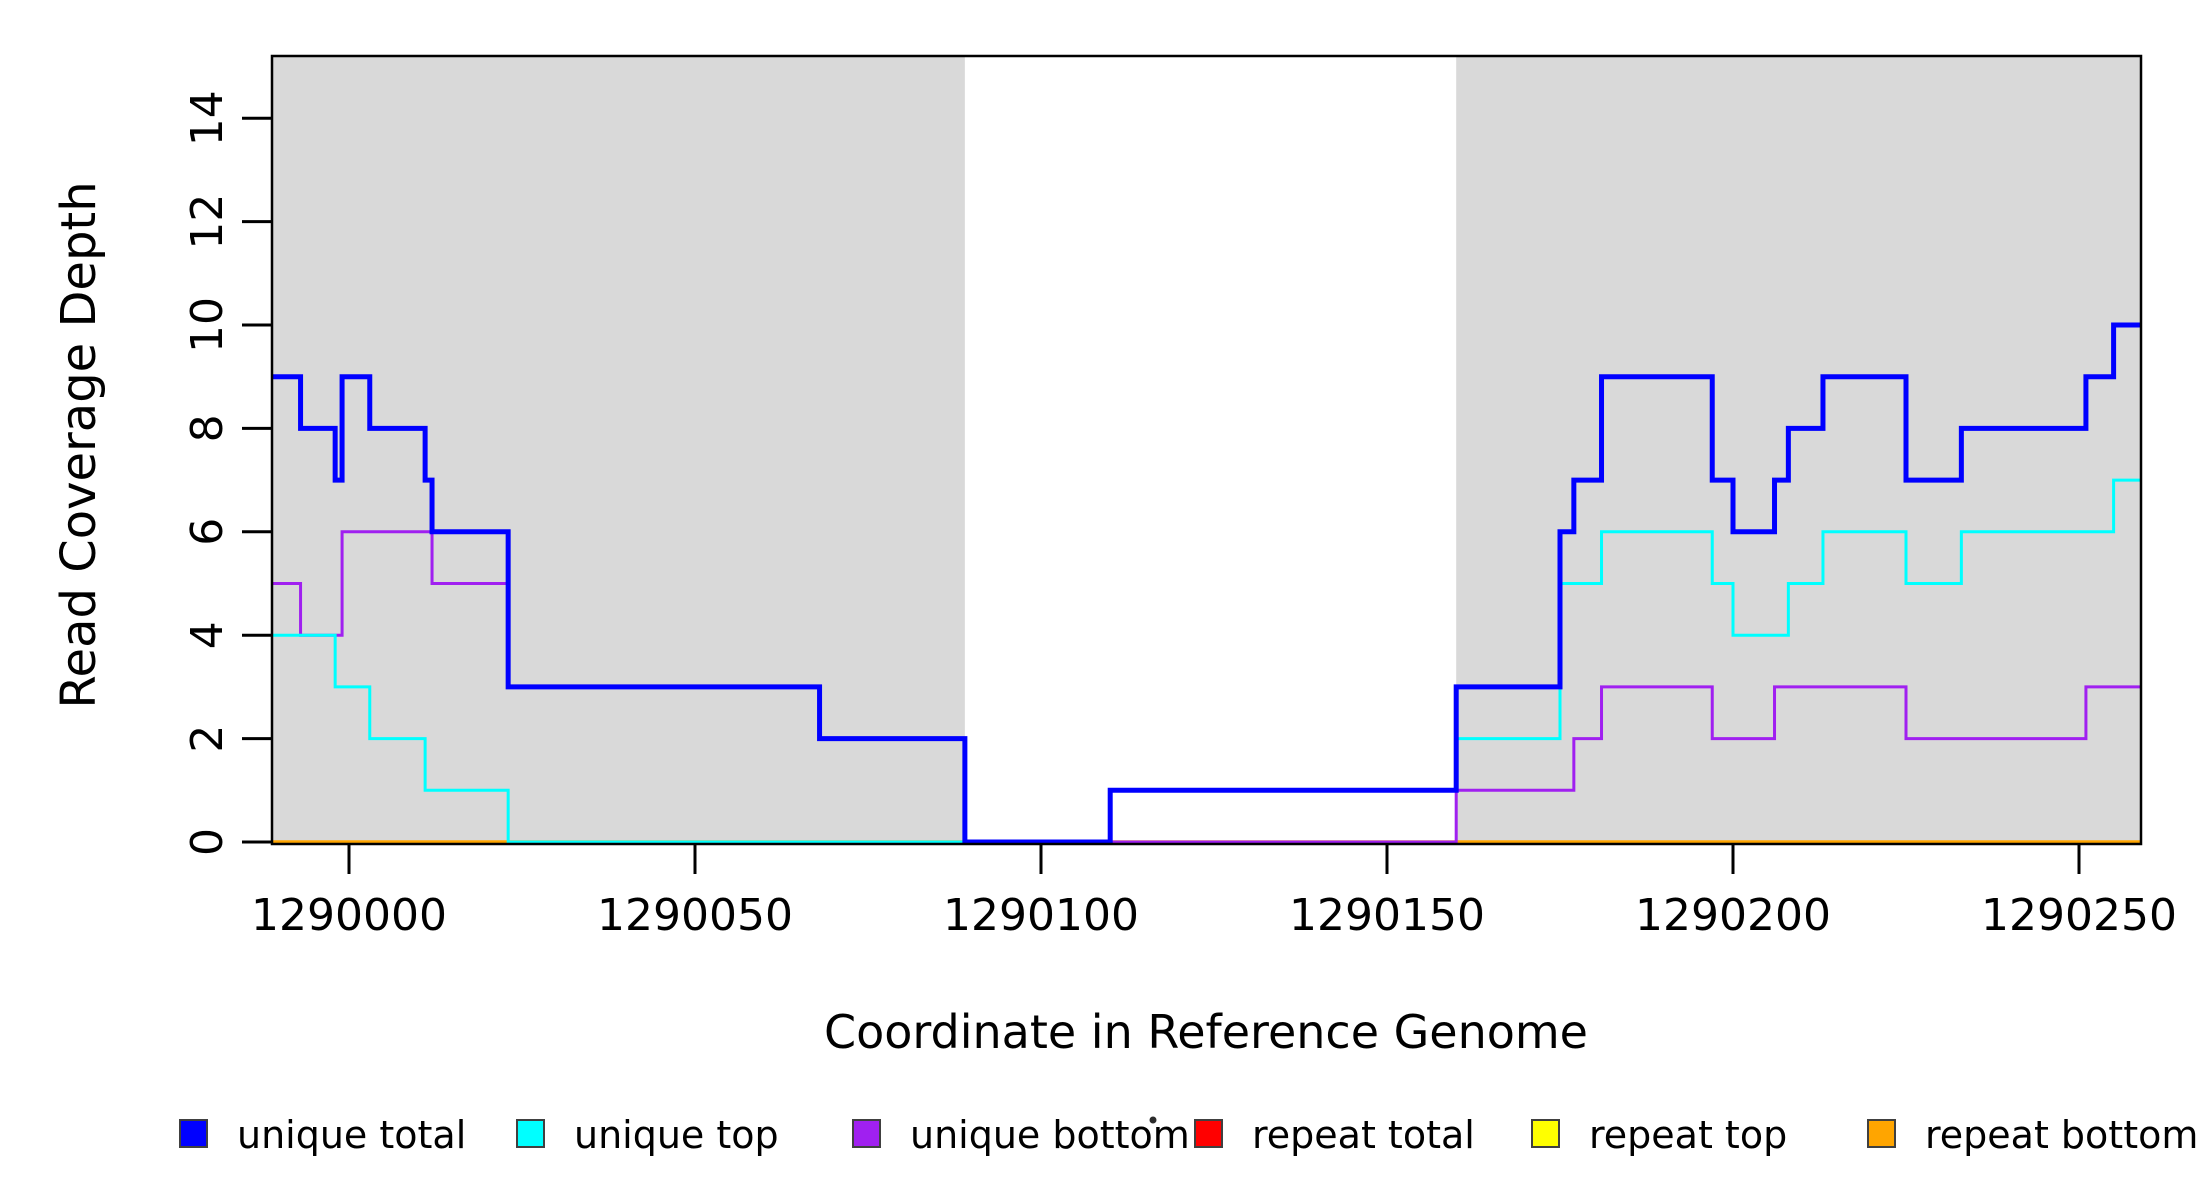 The height and width of the screenshot is (1200, 2200). I want to click on legend-swatch-unique-total, so click(193, 1133).